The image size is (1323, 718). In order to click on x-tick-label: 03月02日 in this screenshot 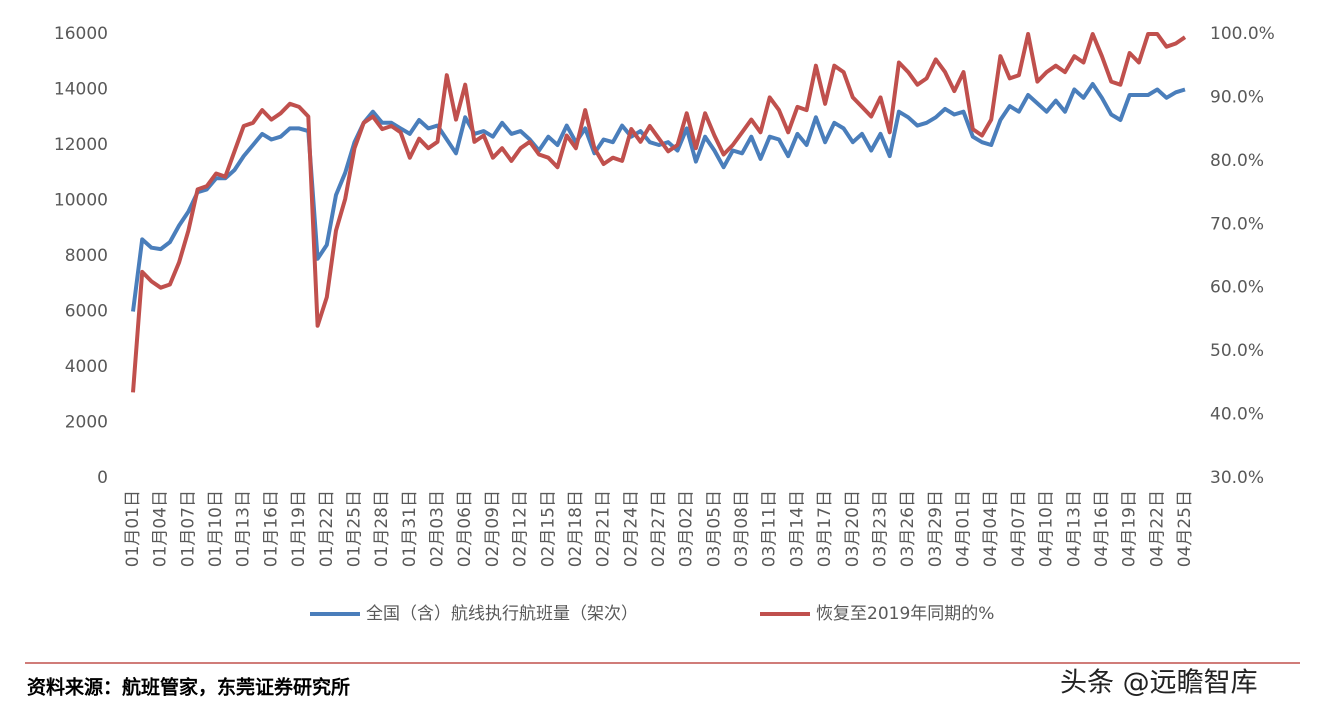, I will do `click(687, 528)`.